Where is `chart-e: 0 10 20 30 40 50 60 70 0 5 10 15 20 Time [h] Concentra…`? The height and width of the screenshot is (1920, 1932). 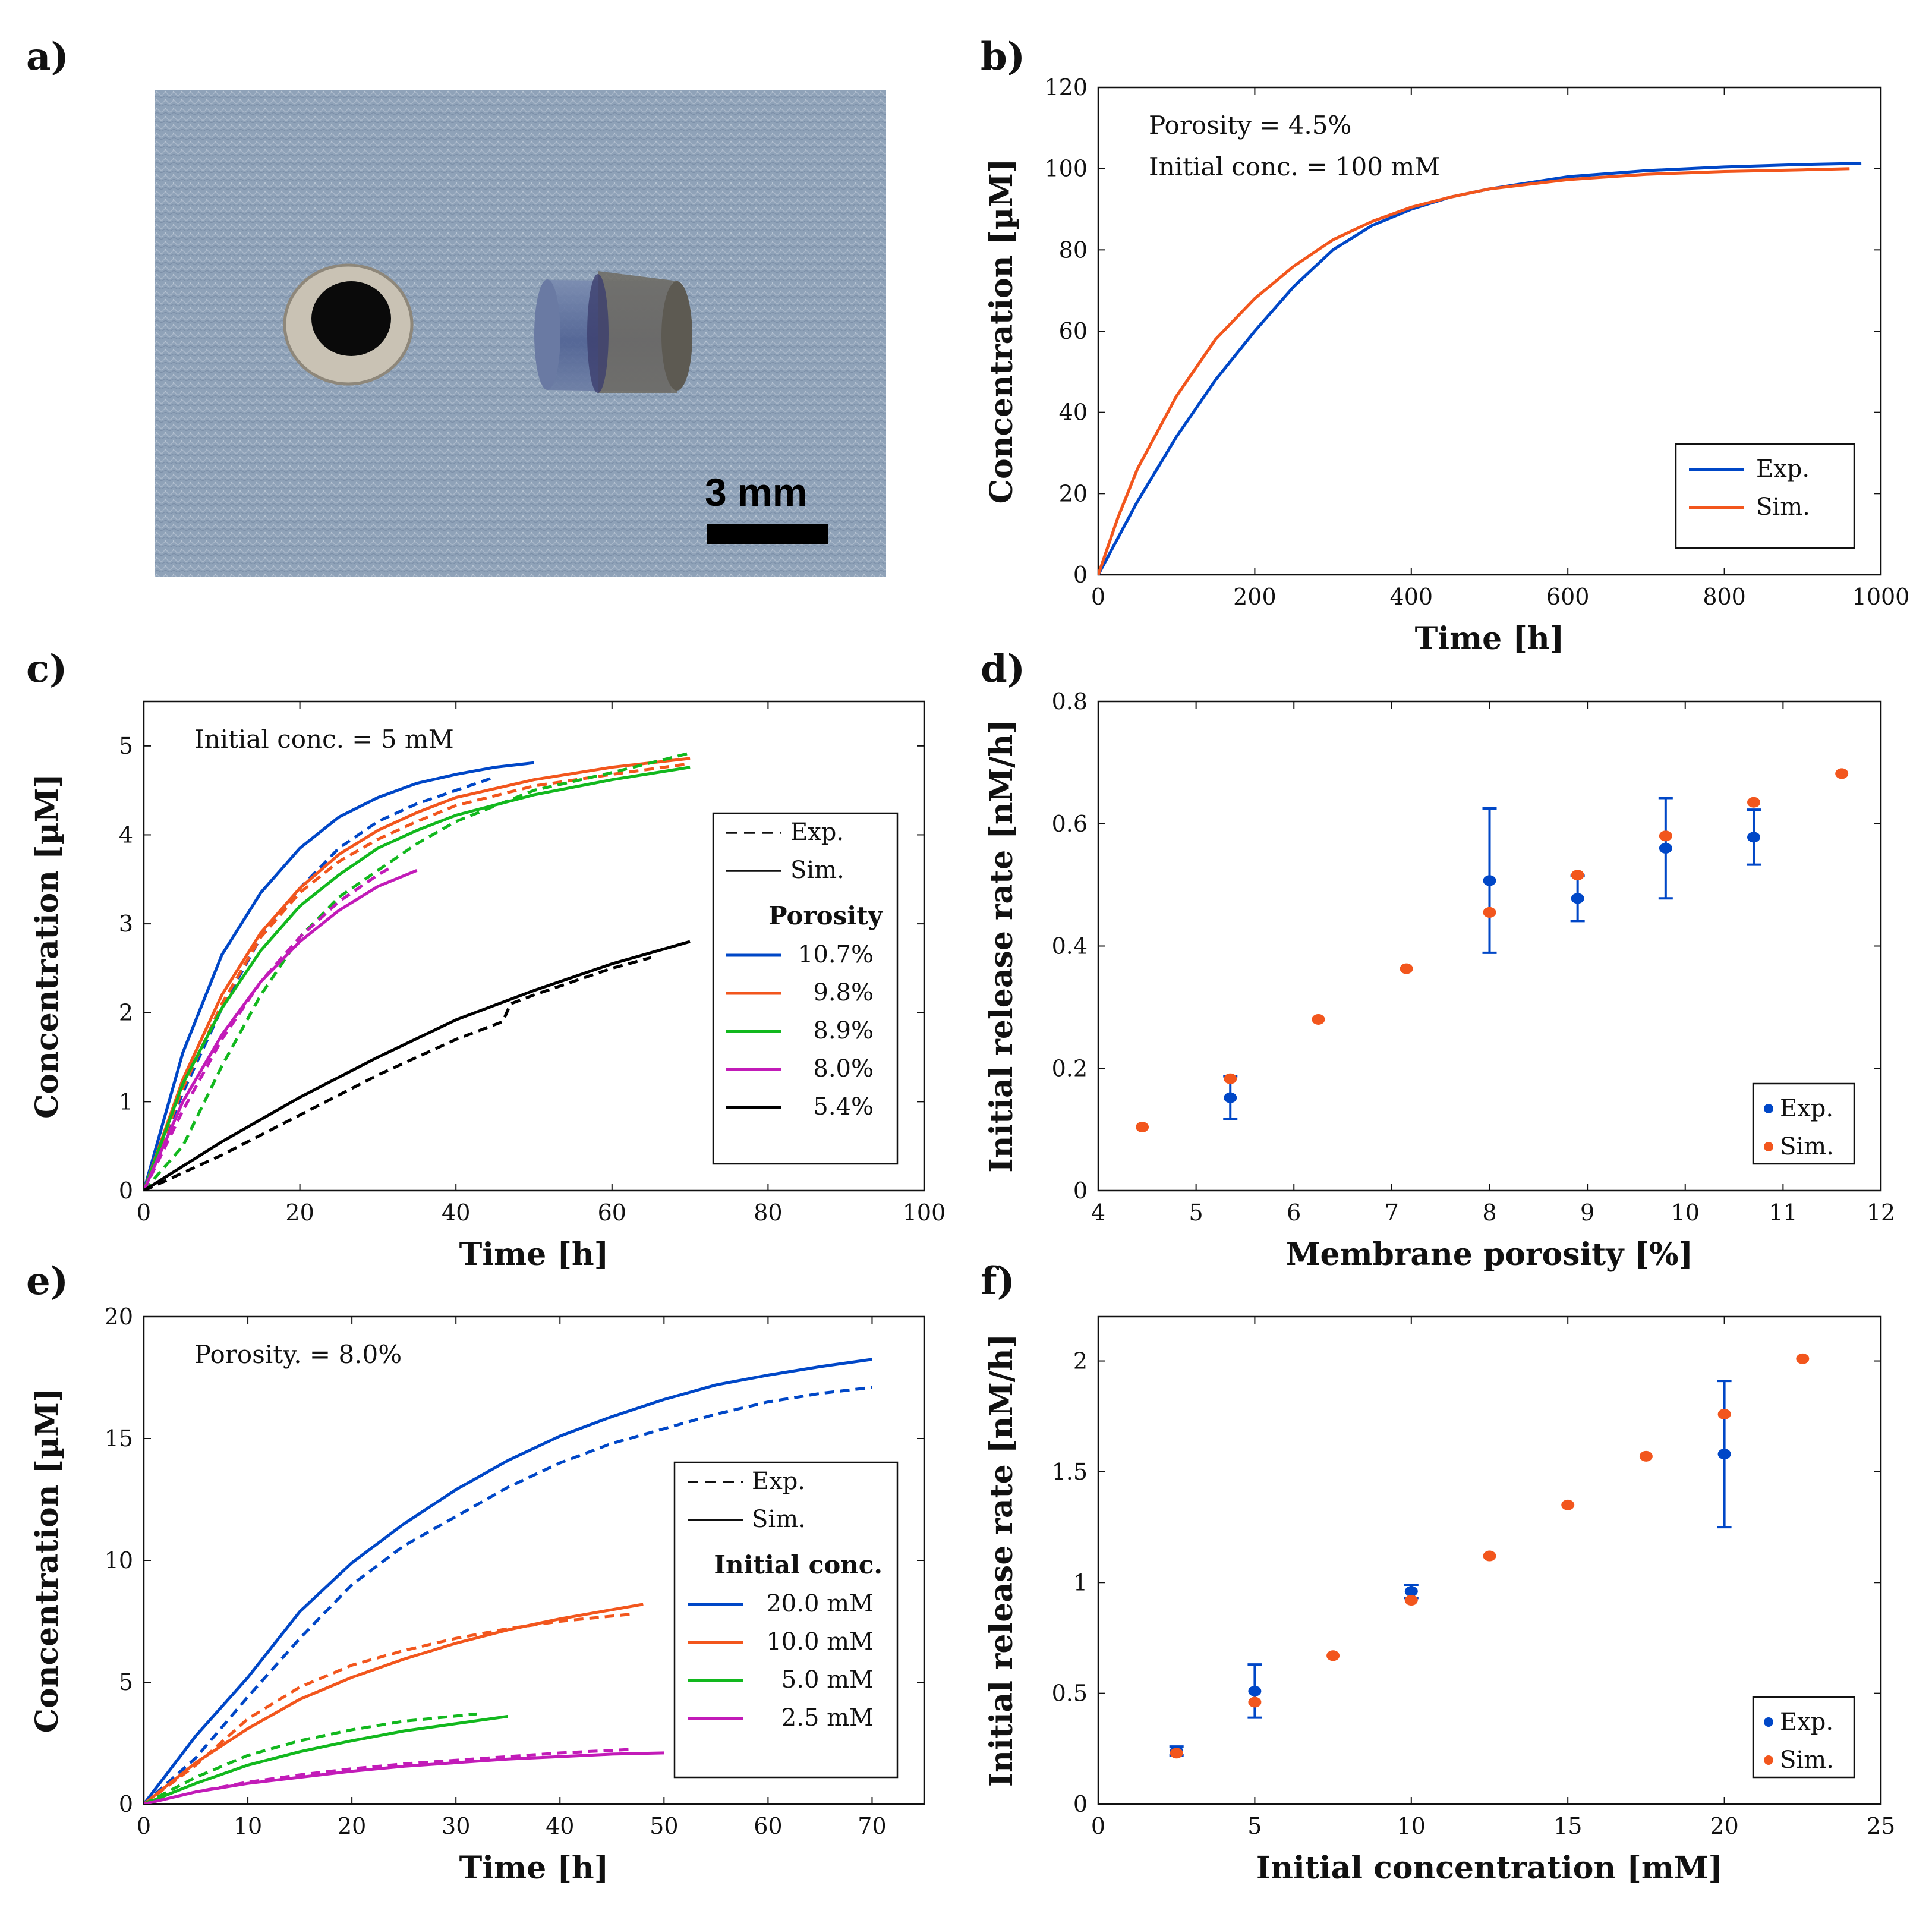
chart-e: 0 10 20 30 40 50 60 70 0 5 10 15 20 Time [h] Concentra… is located at coordinates (477, 1595).